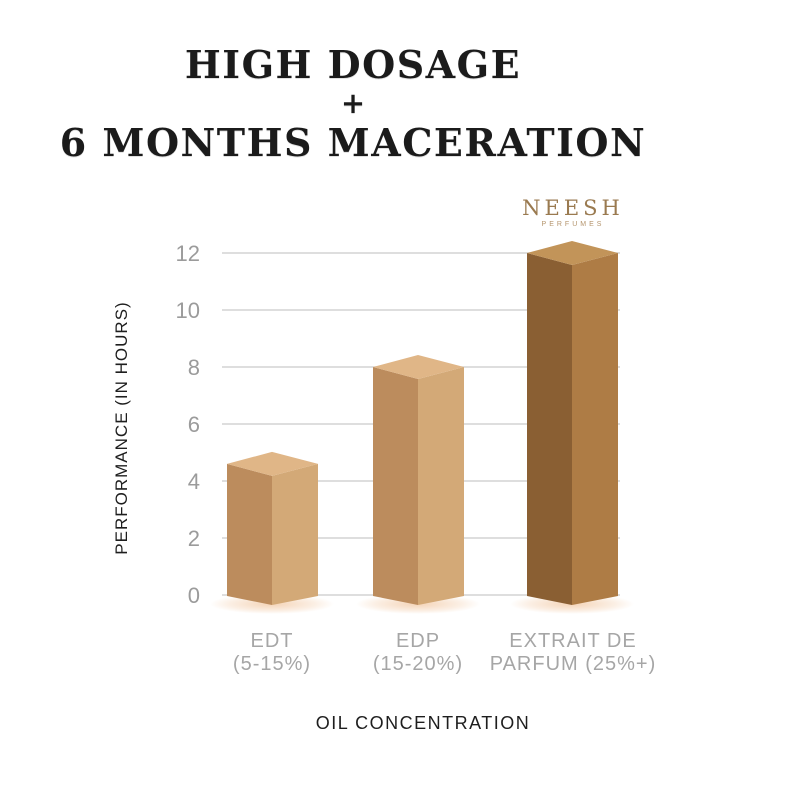 The image size is (800, 800). I want to click on title-line-1: HIGH DOSAGE, so click(353, 64).